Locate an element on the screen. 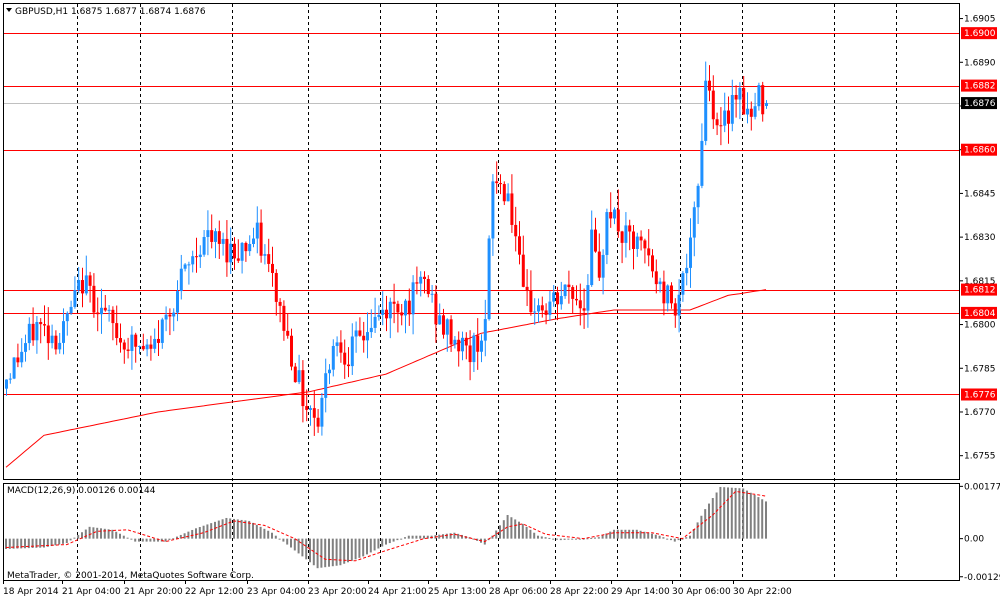  collapse-triangle-icon is located at coordinates (9, 10).